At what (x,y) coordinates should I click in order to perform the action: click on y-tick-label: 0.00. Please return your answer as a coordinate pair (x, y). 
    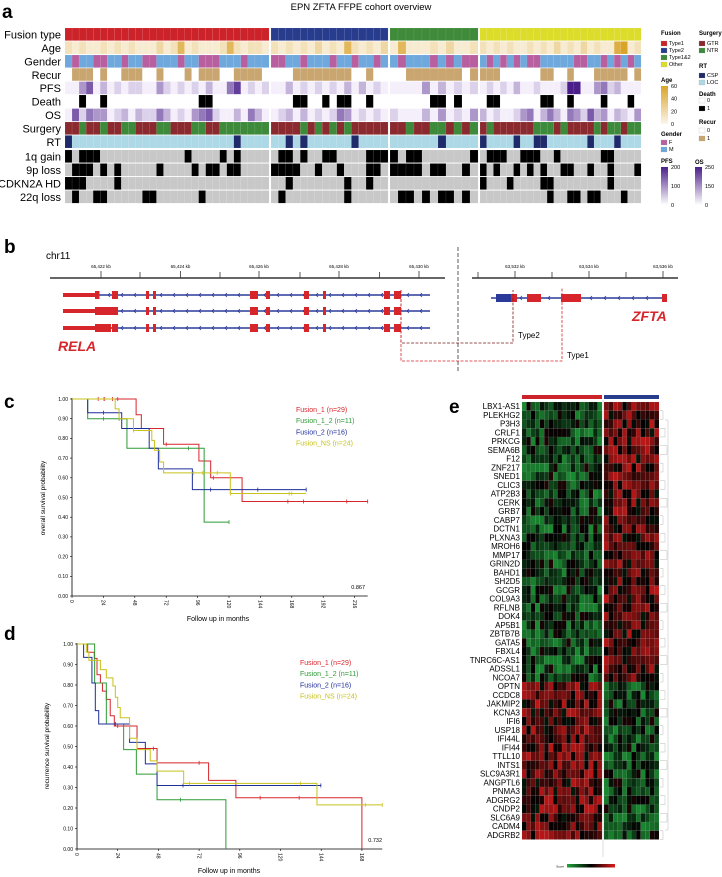
    Looking at the image, I should click on (68, 850).